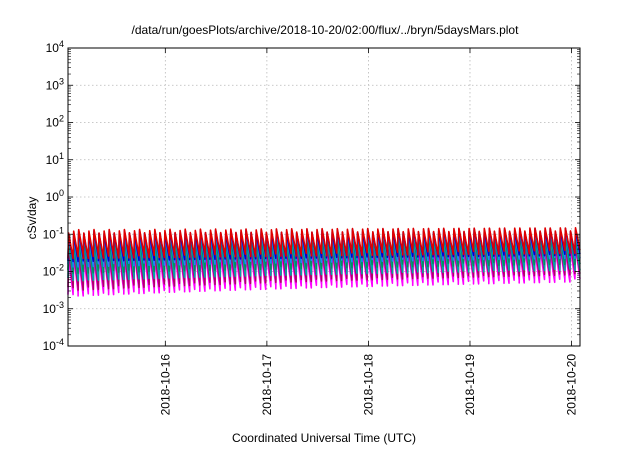  What do you see at coordinates (572, 385) in the screenshot?
I see `x-tick-label: 2018-10-20` at bounding box center [572, 385].